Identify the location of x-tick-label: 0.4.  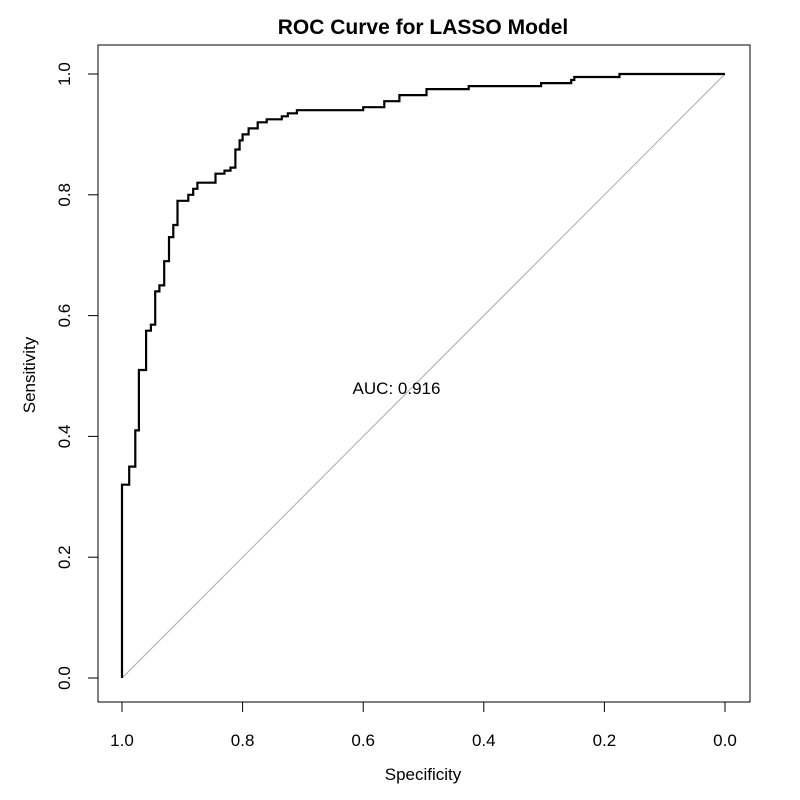
(484, 740).